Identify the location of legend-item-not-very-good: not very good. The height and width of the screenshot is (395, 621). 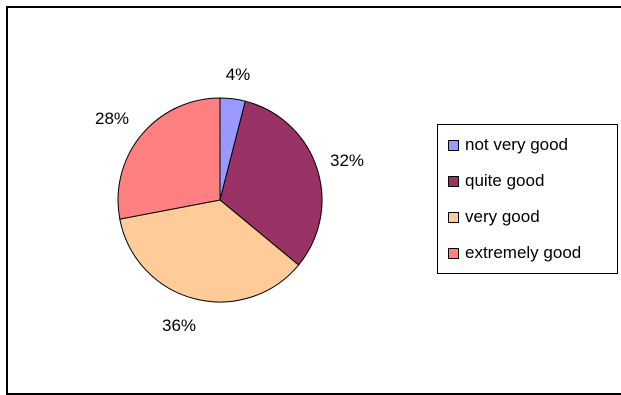
(508, 145).